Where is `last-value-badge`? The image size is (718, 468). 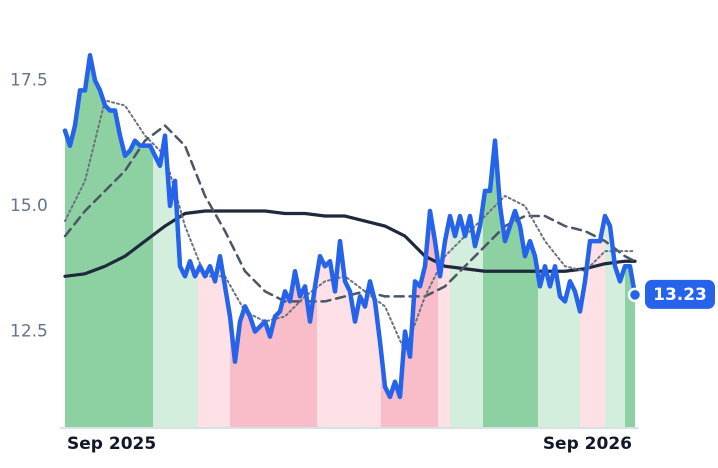
last-value-badge is located at coordinates (680, 294).